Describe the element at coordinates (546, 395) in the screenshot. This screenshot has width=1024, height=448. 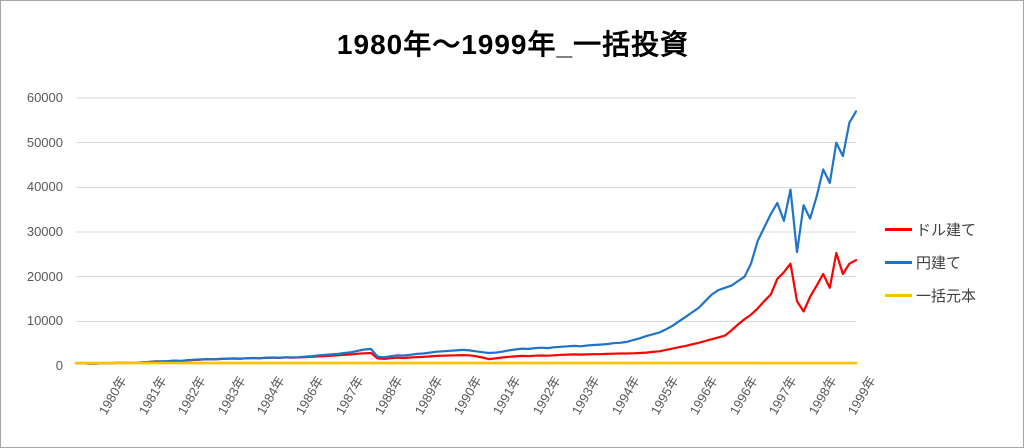
I see `x-axis-label: 1992年` at that location.